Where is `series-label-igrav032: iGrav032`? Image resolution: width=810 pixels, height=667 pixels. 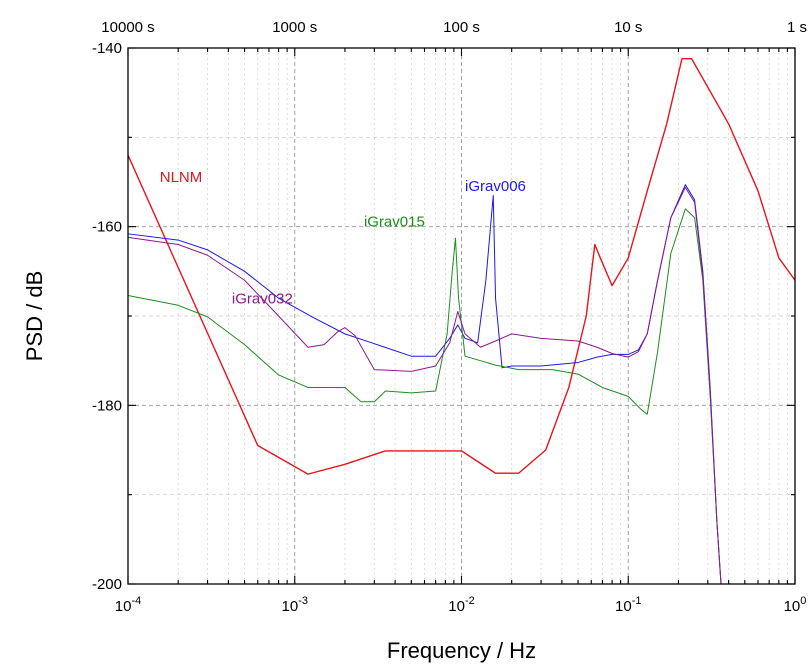 series-label-igrav032: iGrav032 is located at coordinates (262, 298).